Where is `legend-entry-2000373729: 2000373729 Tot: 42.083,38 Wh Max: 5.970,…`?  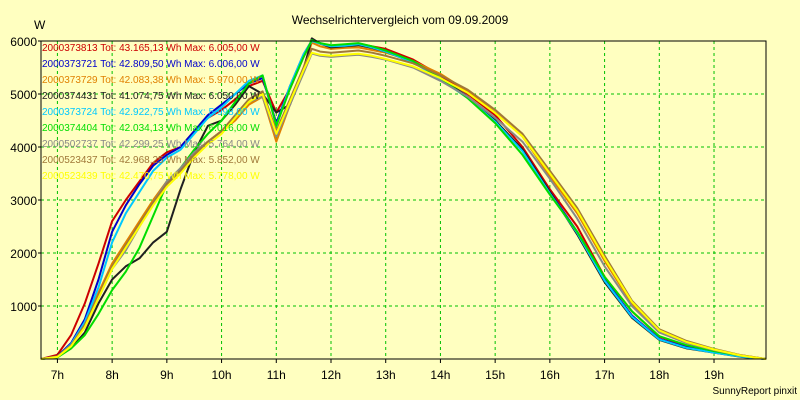 legend-entry-2000373729: 2000373729 Tot: 42.083,38 Wh Max: 5.970,… is located at coordinates (151, 80).